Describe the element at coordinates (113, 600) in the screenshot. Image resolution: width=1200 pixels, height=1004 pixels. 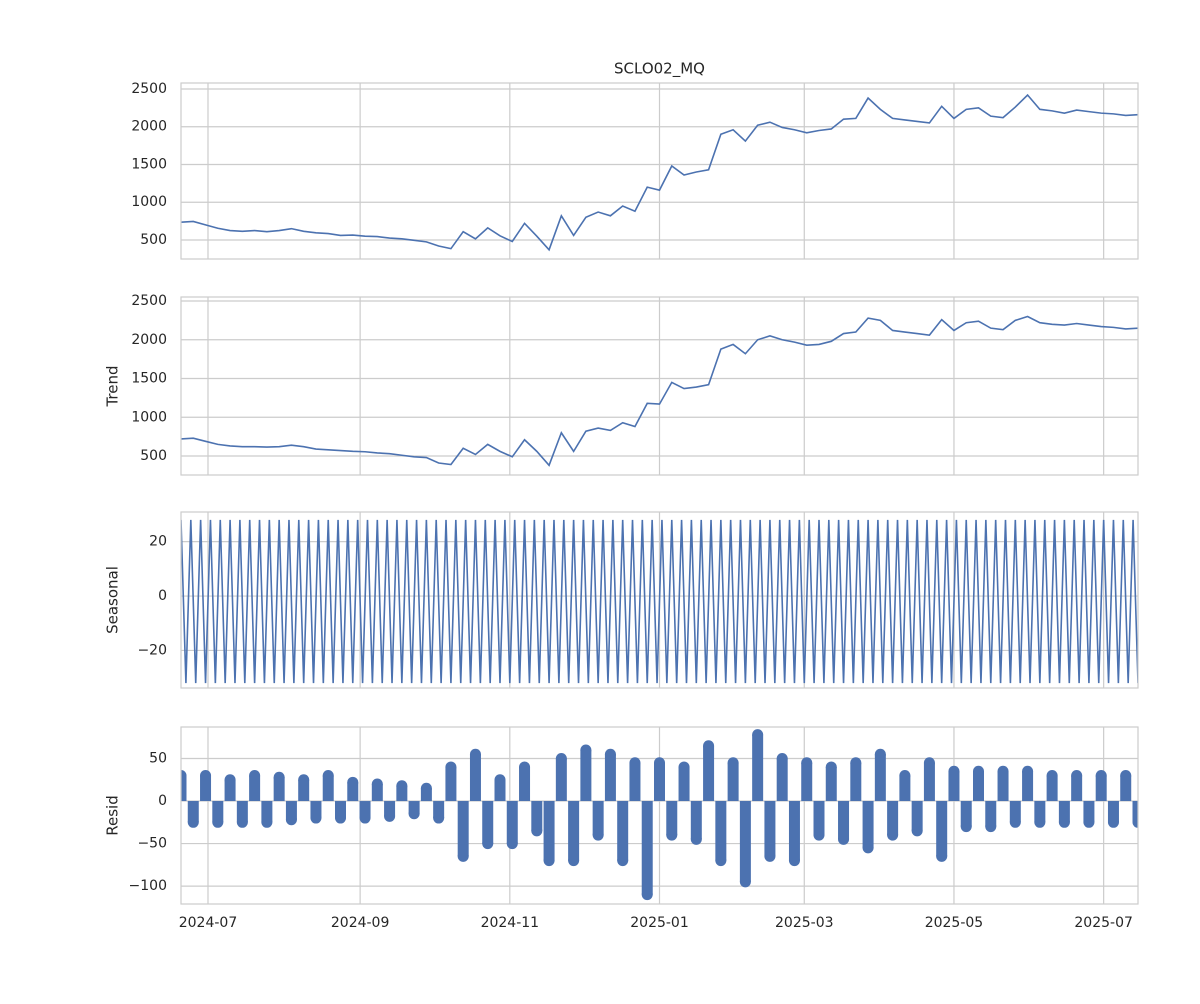
I see `y-axis-label: Seasonal` at that location.